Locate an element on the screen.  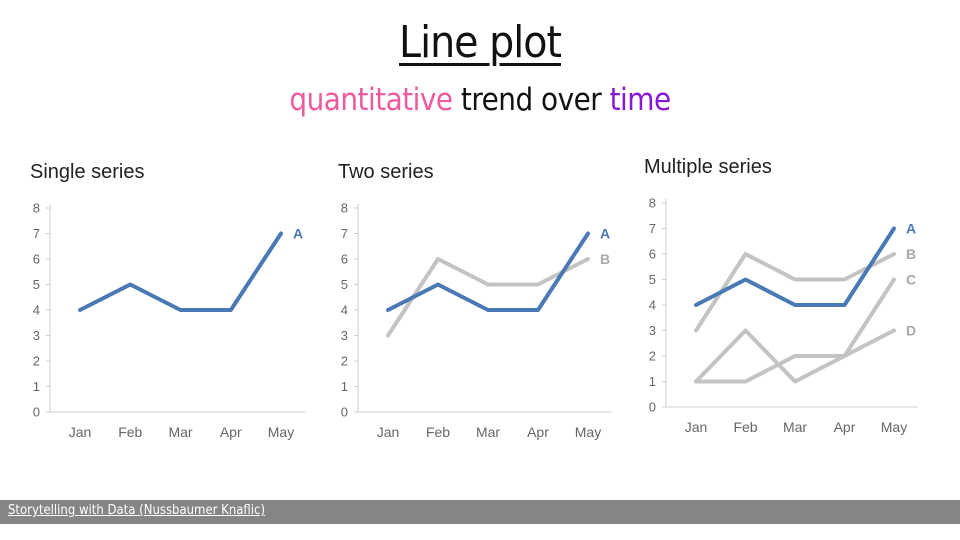
subtitle-time: time is located at coordinates (640, 100).